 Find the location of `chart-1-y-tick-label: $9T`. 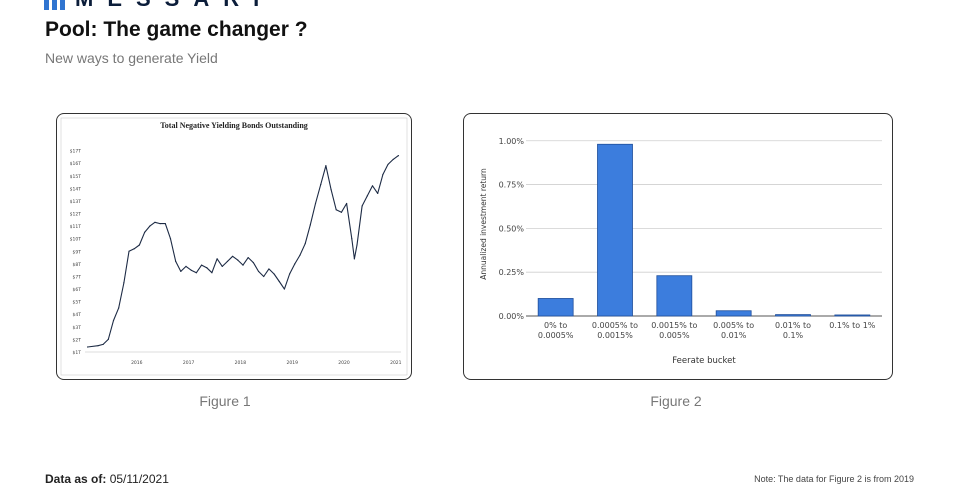

chart-1-y-tick-label: $9T is located at coordinates (77, 252).